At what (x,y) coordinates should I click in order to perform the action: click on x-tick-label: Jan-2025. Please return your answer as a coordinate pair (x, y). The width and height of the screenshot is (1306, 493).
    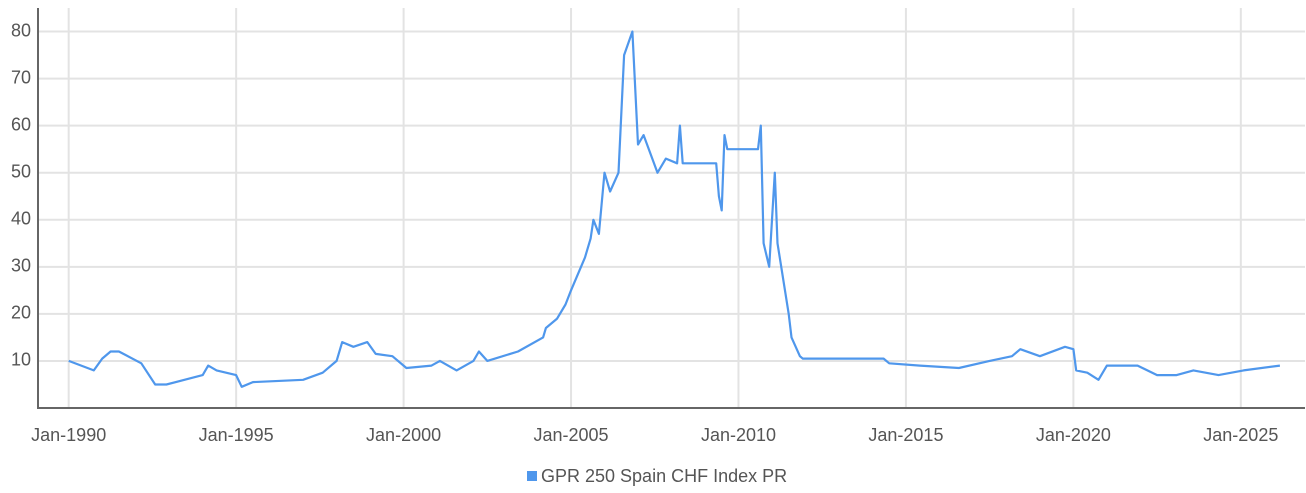
    Looking at the image, I should click on (1240, 435).